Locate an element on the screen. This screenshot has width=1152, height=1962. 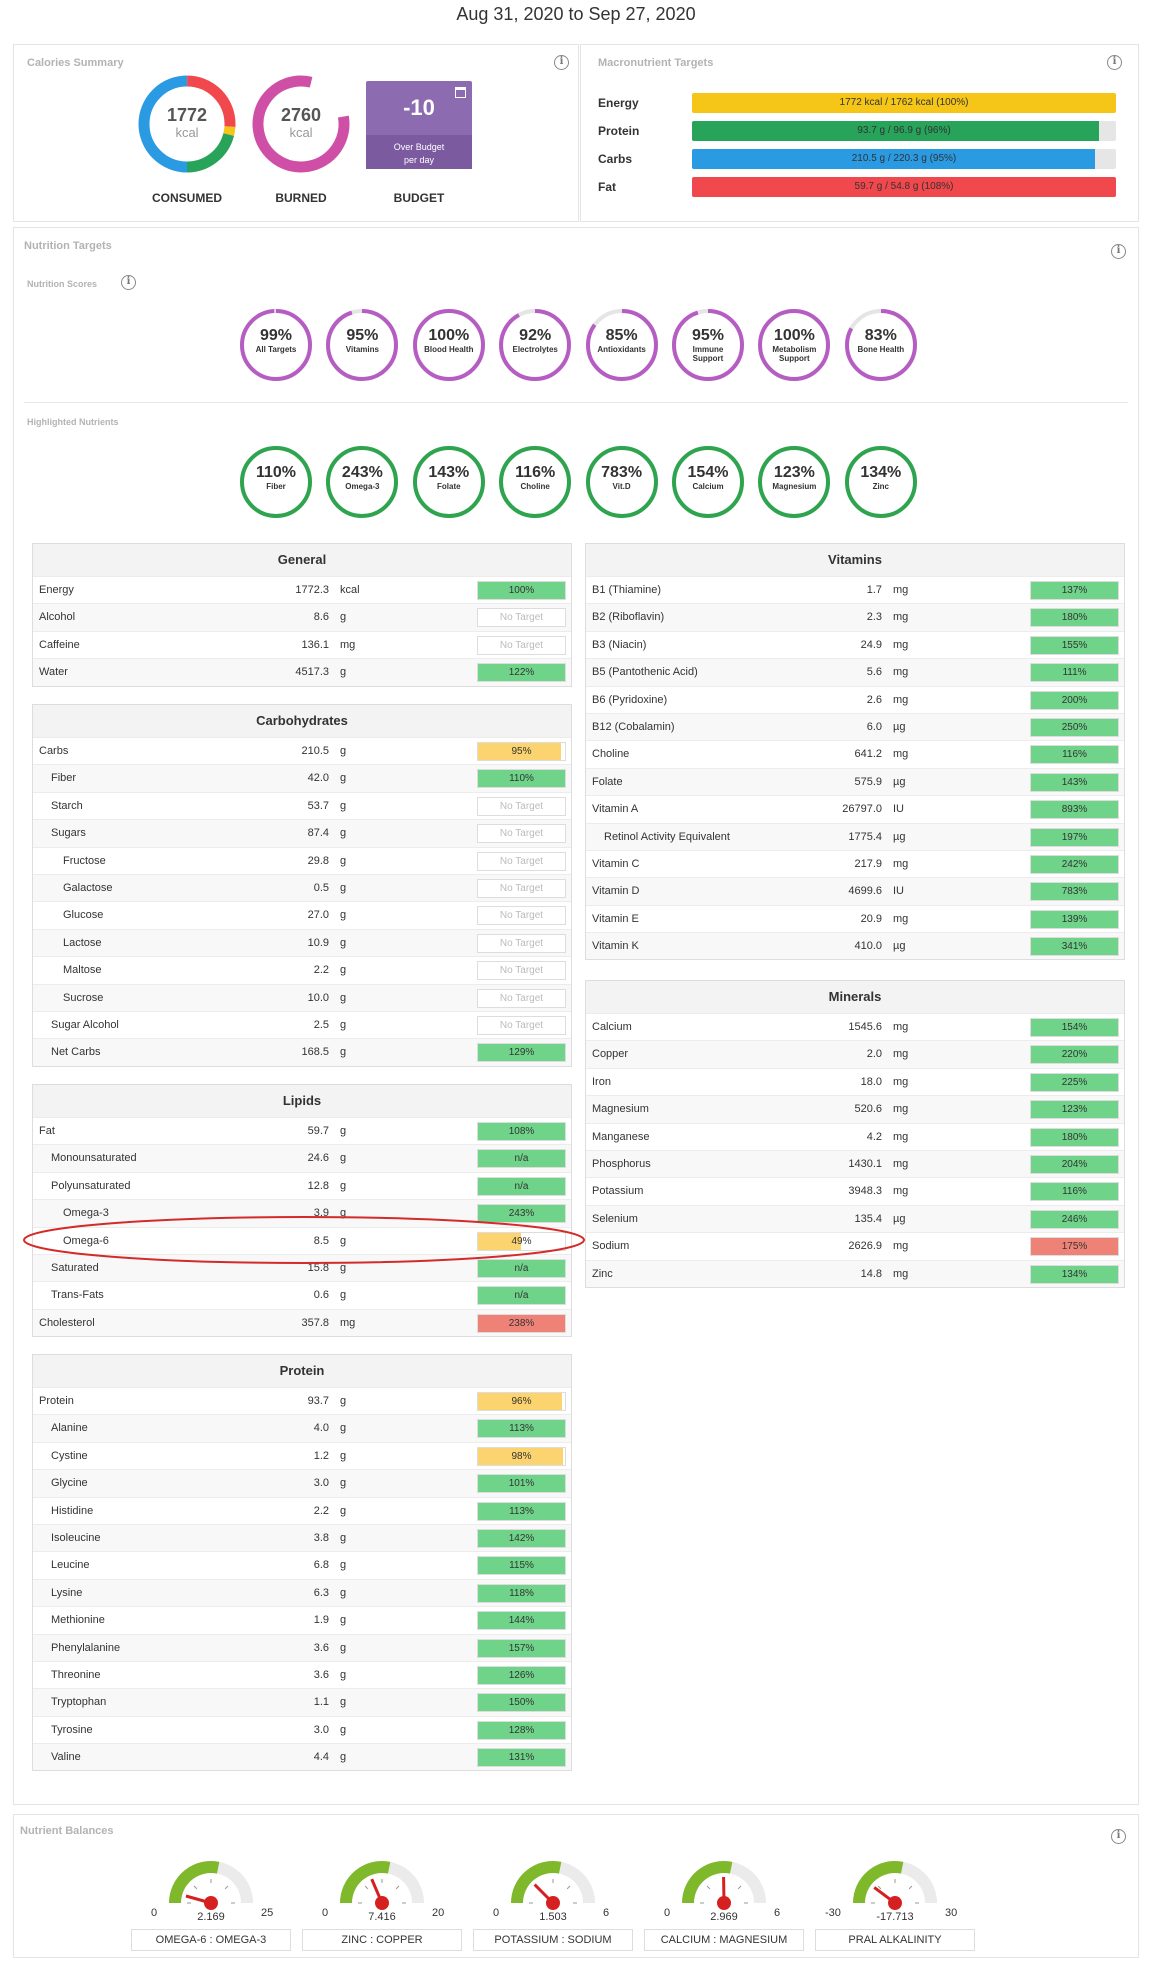
score-circle: 95% Immune Support is located at coordinates (708, 345).